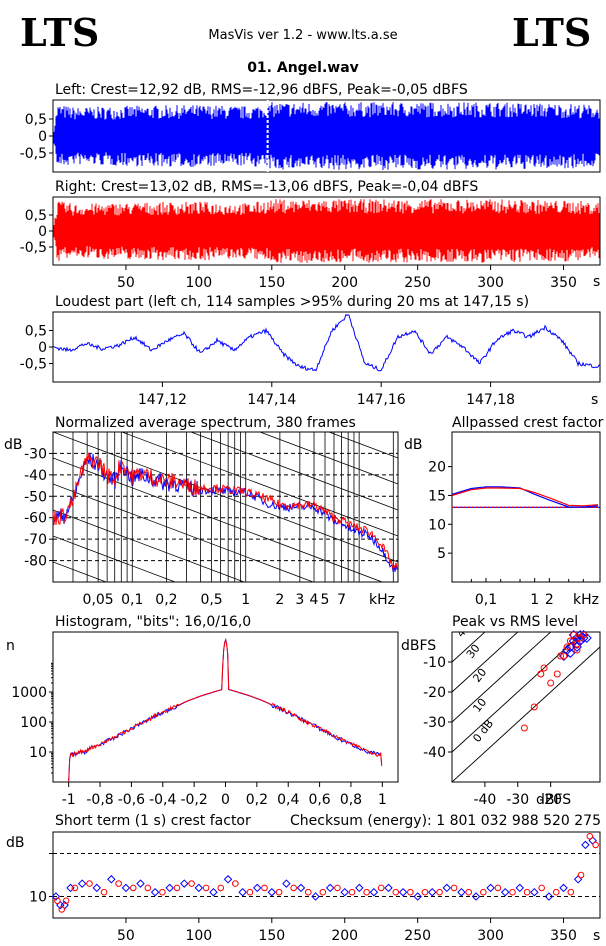 The height and width of the screenshot is (946, 606). What do you see at coordinates (549, 600) in the screenshot?
I see `crest-xtick-label: 2` at bounding box center [549, 600].